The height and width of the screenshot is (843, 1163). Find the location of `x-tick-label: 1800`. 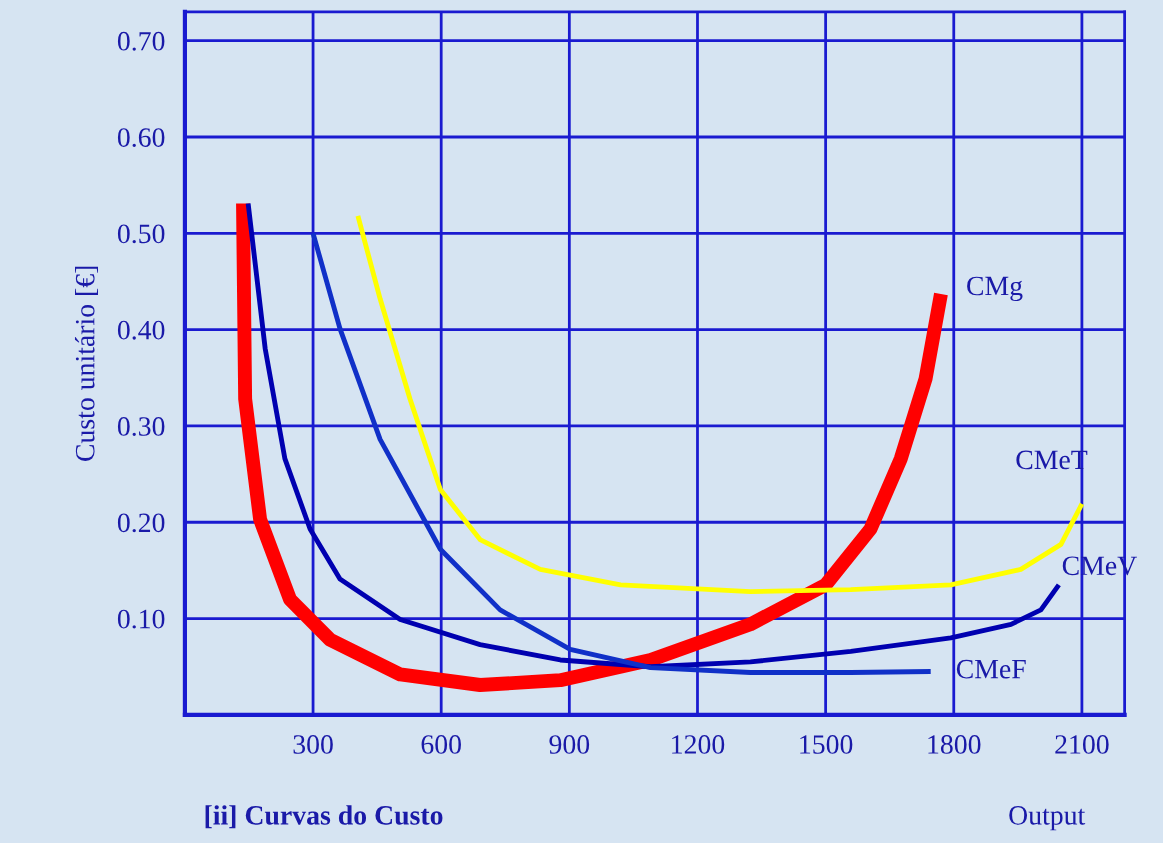

x-tick-label: 1800 is located at coordinates (954, 744).